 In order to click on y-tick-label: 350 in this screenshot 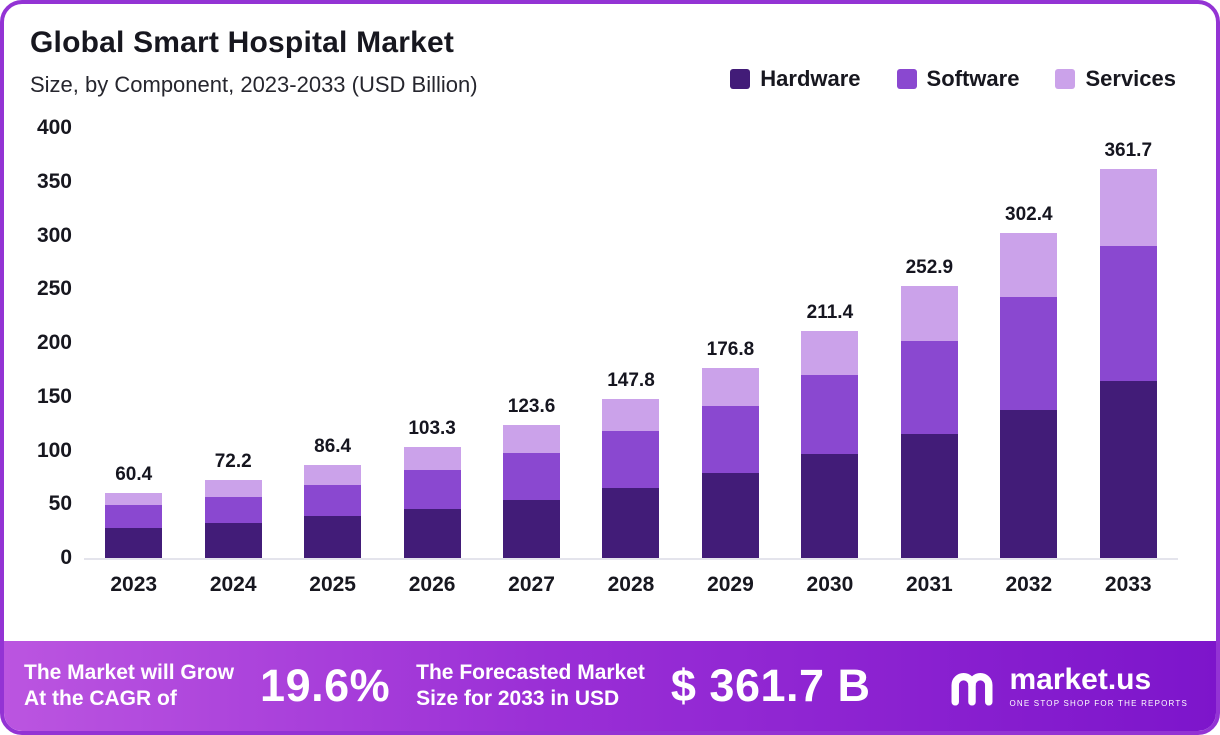, I will do `click(54, 181)`.